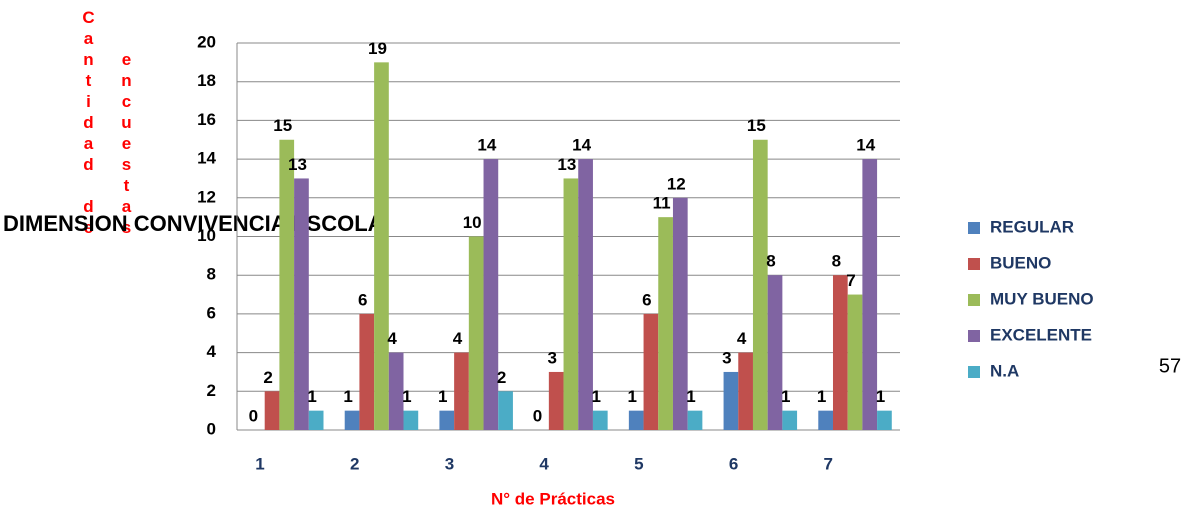 This screenshot has width=1195, height=512. What do you see at coordinates (206, 41) in the screenshot?
I see `y-tick-label: 20` at bounding box center [206, 41].